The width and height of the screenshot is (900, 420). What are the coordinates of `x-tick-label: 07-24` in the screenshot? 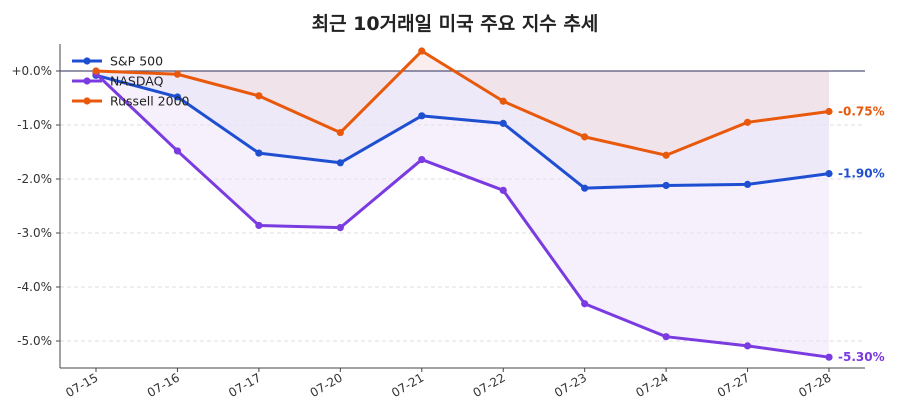 It's located at (651, 385).